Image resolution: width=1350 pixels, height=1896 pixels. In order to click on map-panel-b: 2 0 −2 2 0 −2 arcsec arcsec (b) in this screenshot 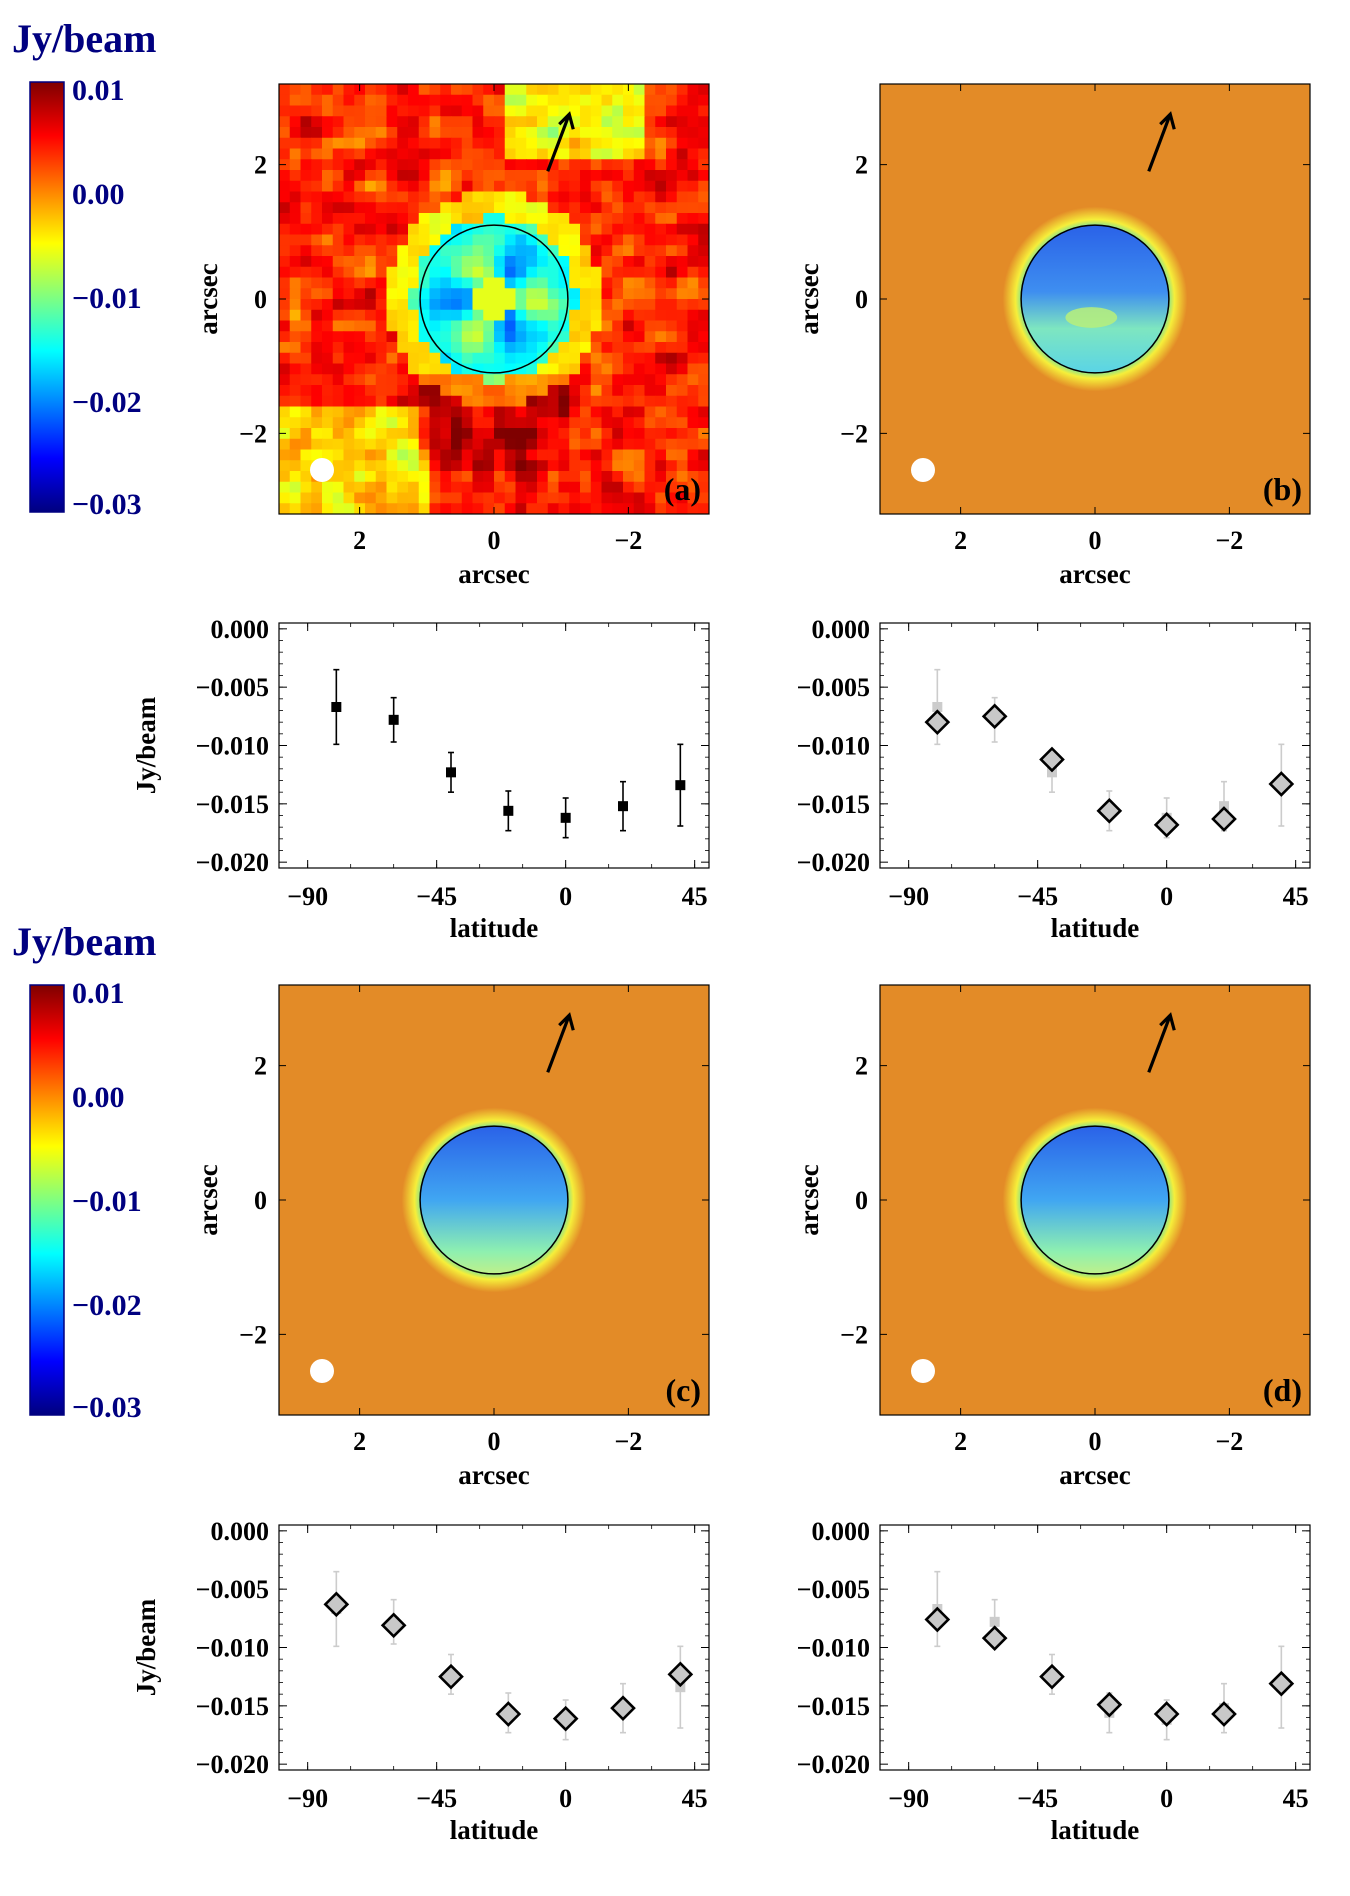, I will do `click(1052, 336)`.